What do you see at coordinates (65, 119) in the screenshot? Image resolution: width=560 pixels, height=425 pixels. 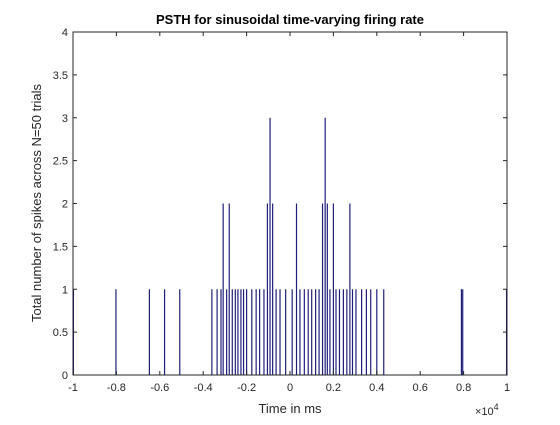 I see `y-tick-label: 3` at bounding box center [65, 119].